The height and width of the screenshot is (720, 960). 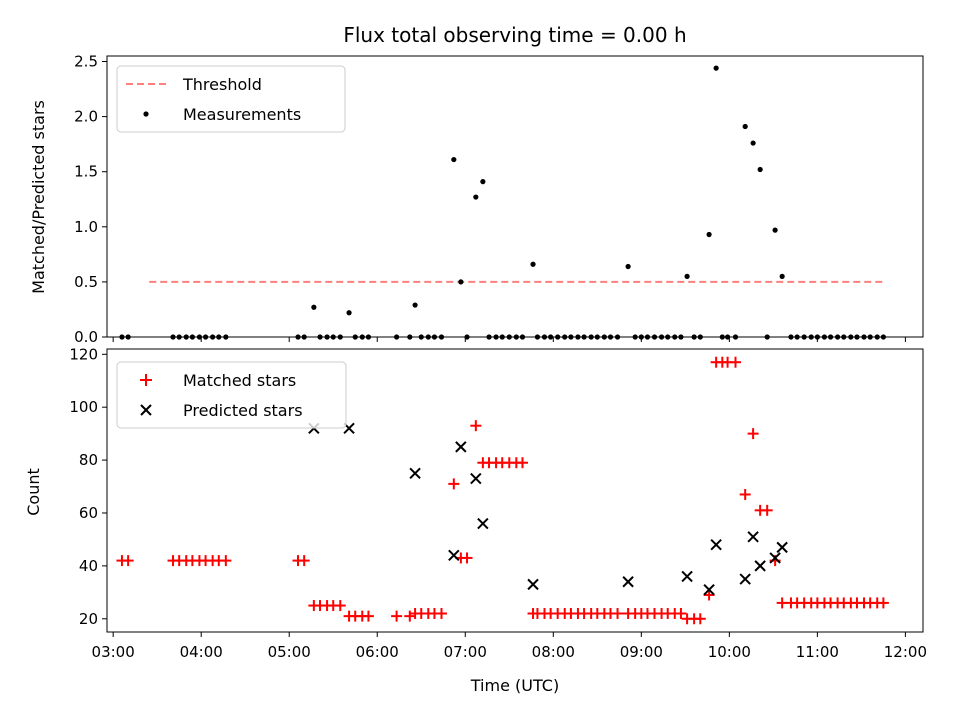 What do you see at coordinates (88, 619) in the screenshot?
I see `bottom-y-tick-label: 20` at bounding box center [88, 619].